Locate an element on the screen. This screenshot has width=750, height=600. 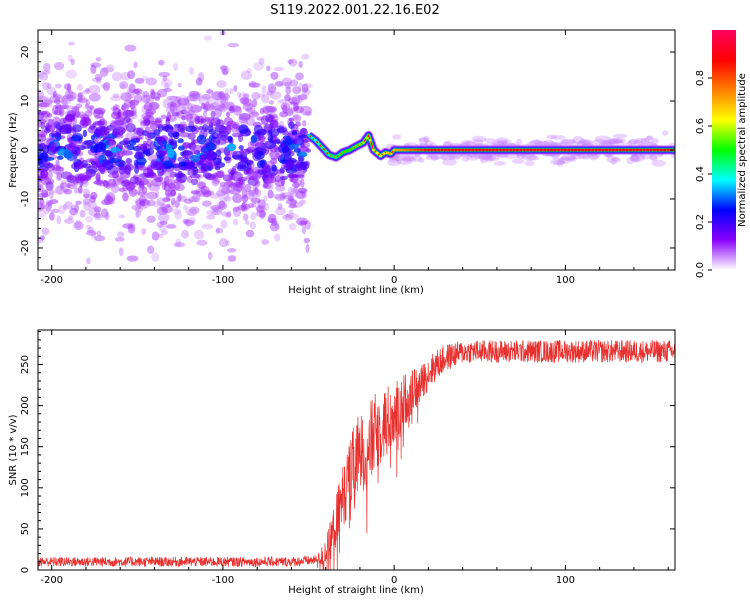
y-tick-label: 200 is located at coordinates (25, 405).